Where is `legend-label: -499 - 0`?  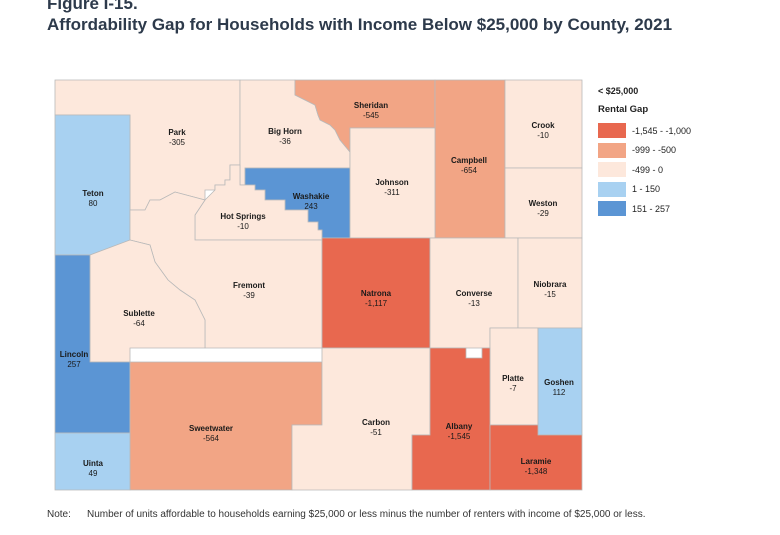
legend-label: -499 - 0 is located at coordinates (648, 169).